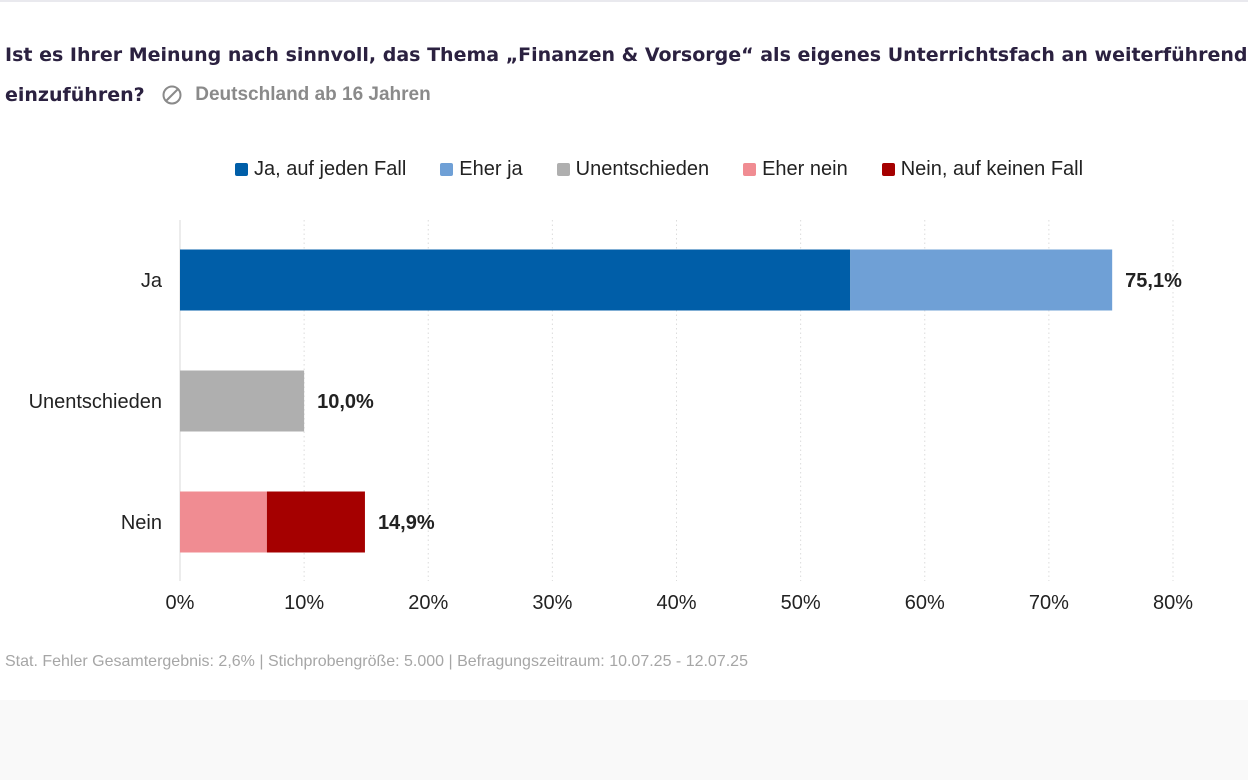 The height and width of the screenshot is (780, 1248). Describe the element at coordinates (172, 95) in the screenshot. I see `location-pin-icon` at that location.